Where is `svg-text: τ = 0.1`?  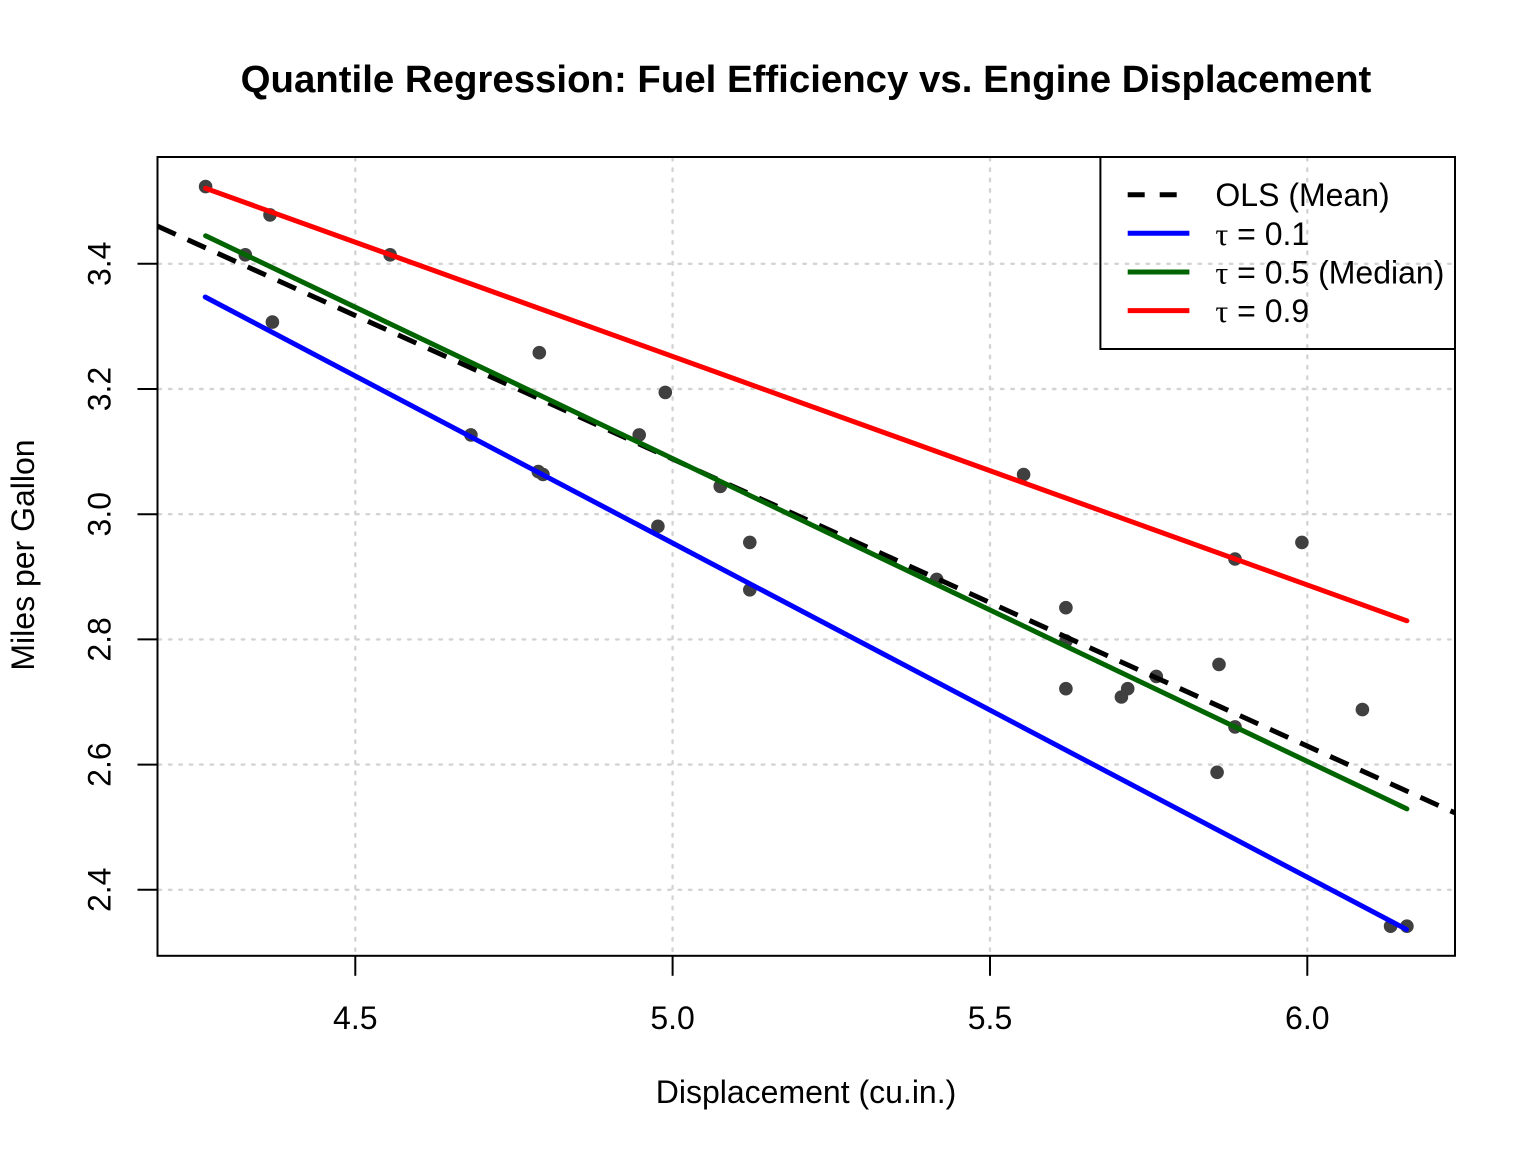
svg-text: τ = 0.1 is located at coordinates (1262, 234).